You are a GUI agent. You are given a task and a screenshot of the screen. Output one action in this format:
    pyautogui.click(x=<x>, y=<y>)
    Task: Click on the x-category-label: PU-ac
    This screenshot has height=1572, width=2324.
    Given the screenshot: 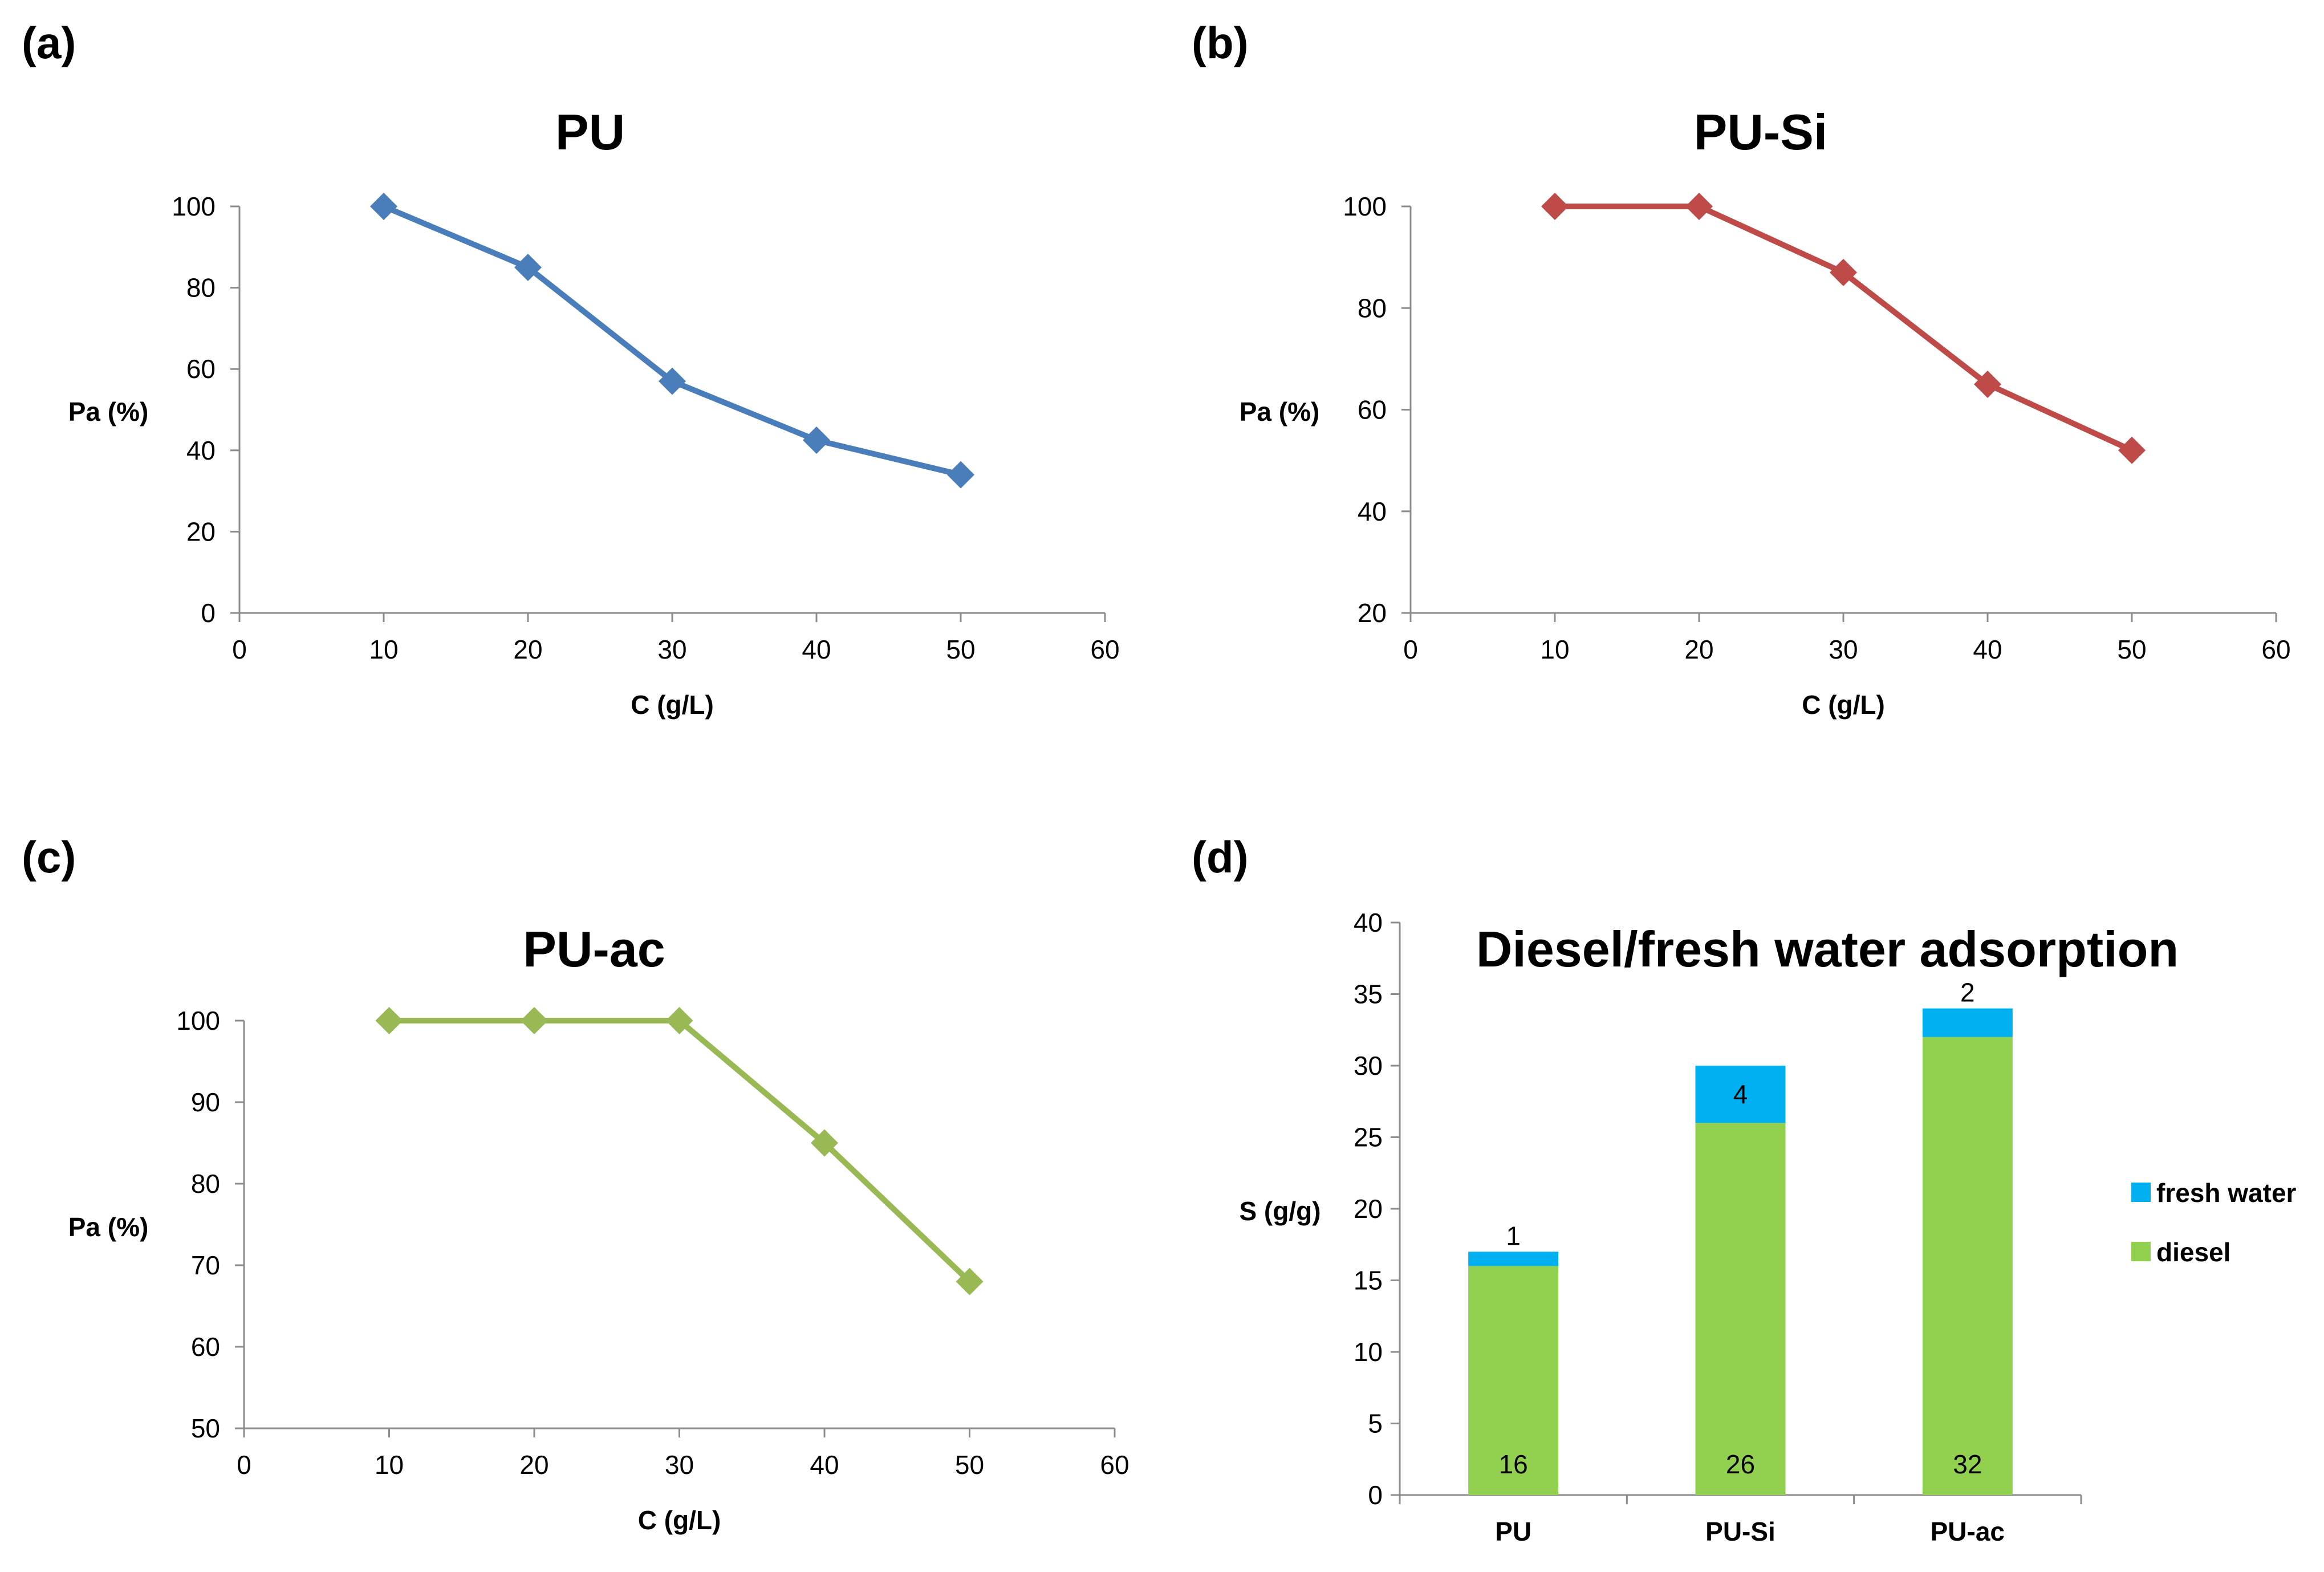 What is the action you would take?
    pyautogui.click(x=1968, y=1531)
    